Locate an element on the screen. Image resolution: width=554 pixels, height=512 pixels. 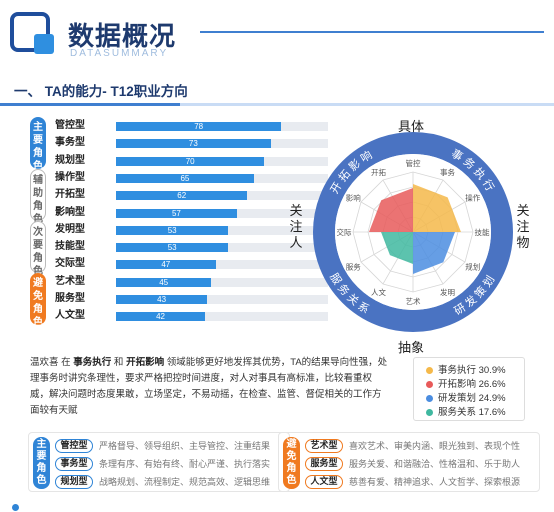
bar: 65 is located at coordinates (185, 178).